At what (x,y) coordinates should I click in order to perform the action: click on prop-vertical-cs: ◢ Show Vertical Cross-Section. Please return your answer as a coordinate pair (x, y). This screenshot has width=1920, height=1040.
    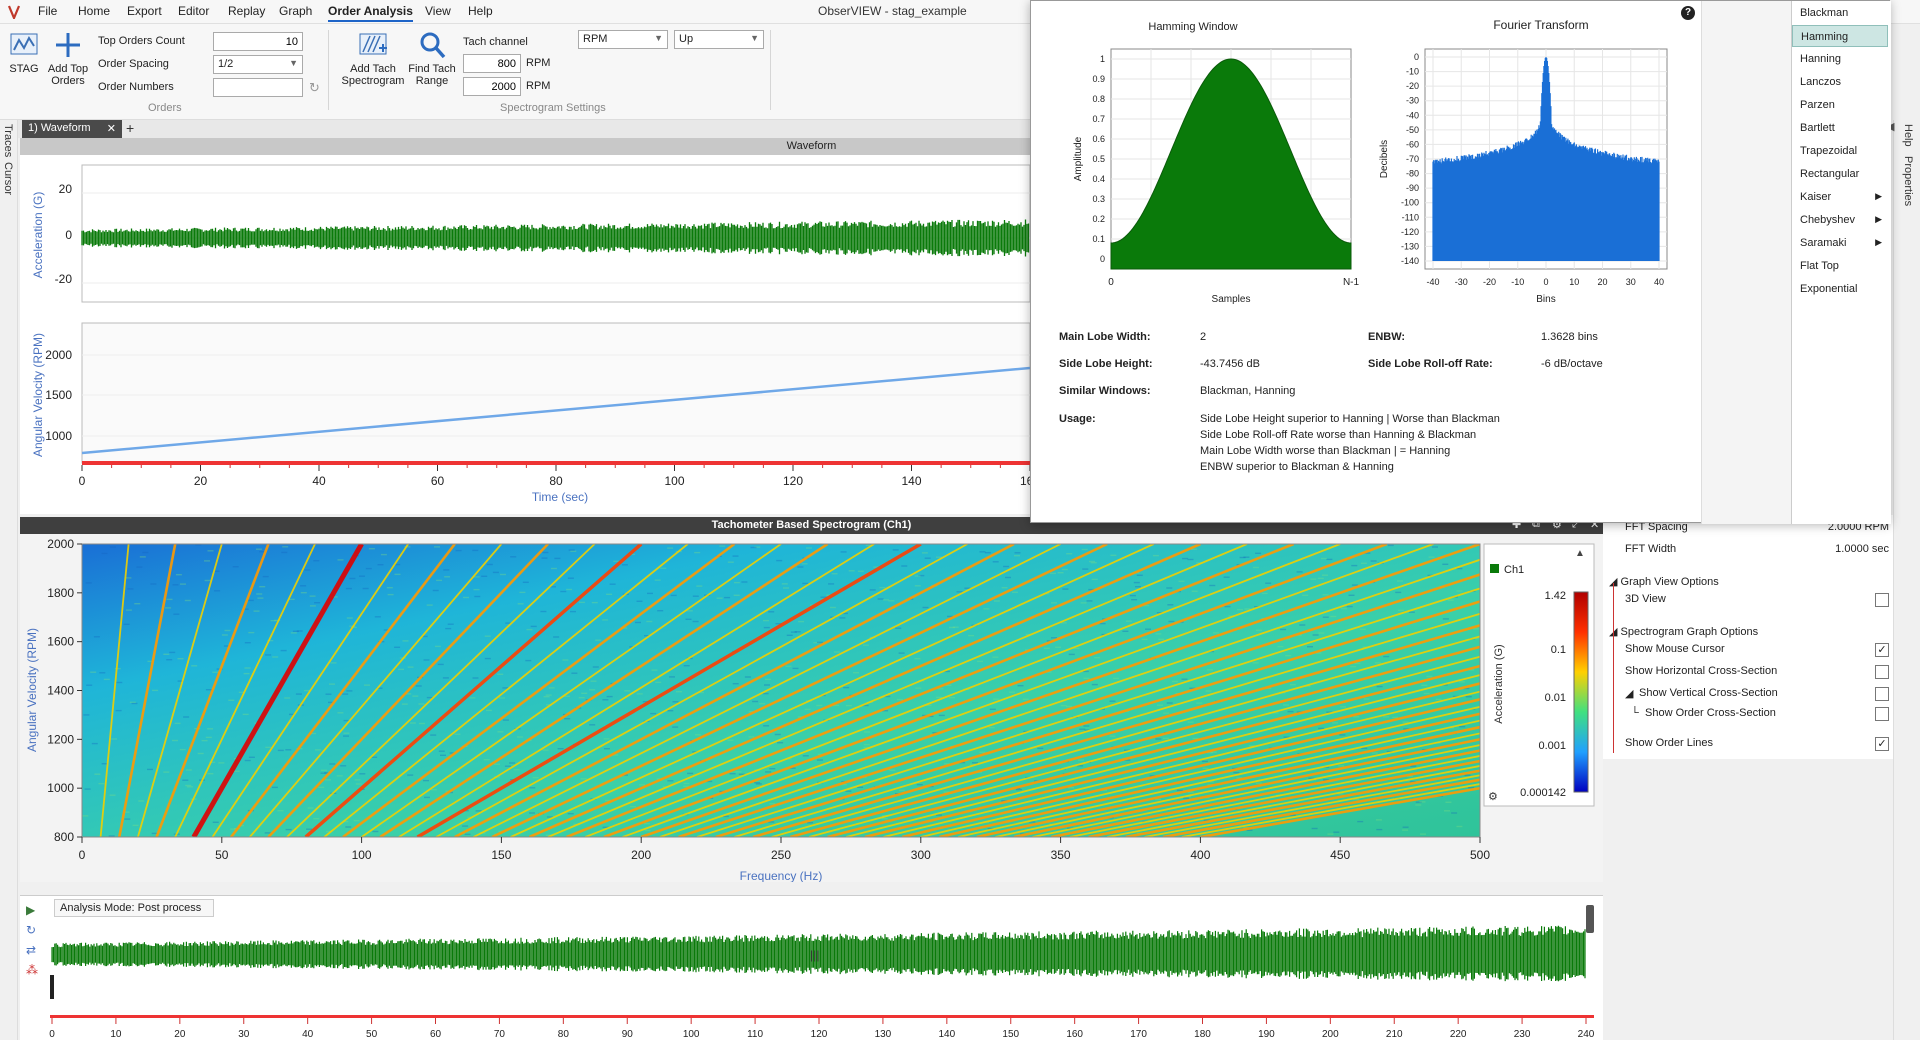
    Looking at the image, I should click on (1748, 697).